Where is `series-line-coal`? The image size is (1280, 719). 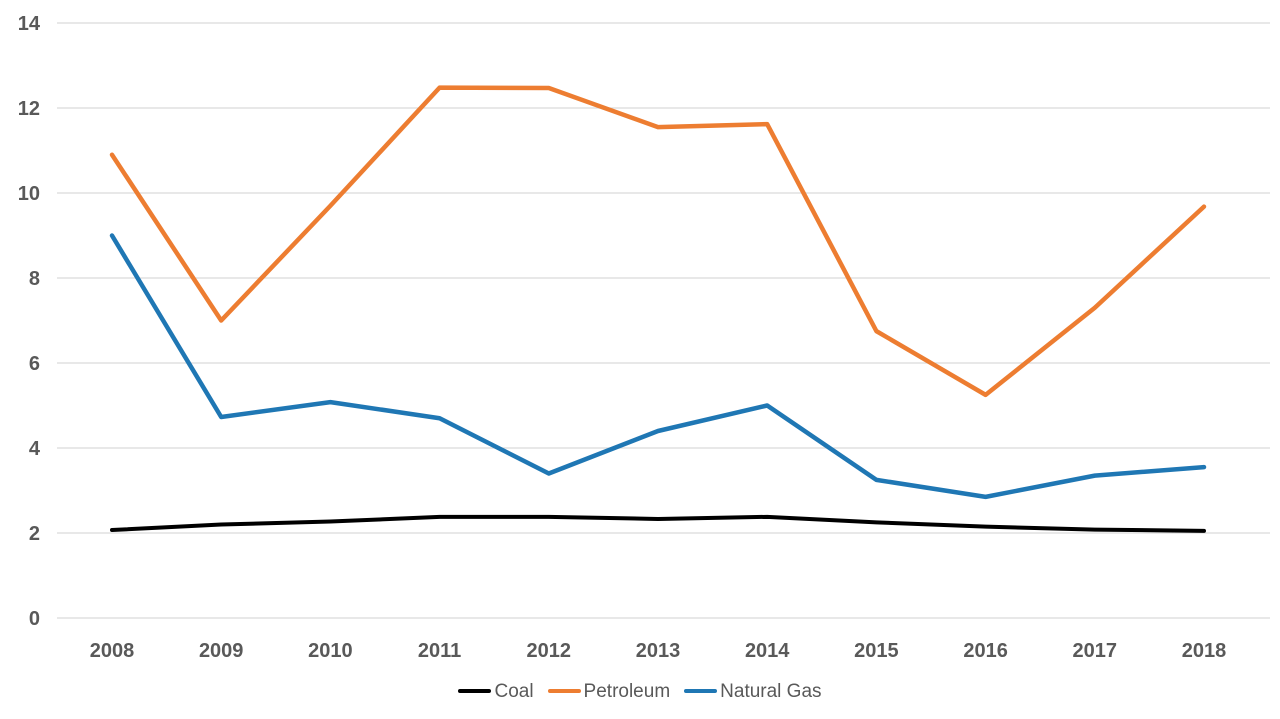 series-line-coal is located at coordinates (658, 523).